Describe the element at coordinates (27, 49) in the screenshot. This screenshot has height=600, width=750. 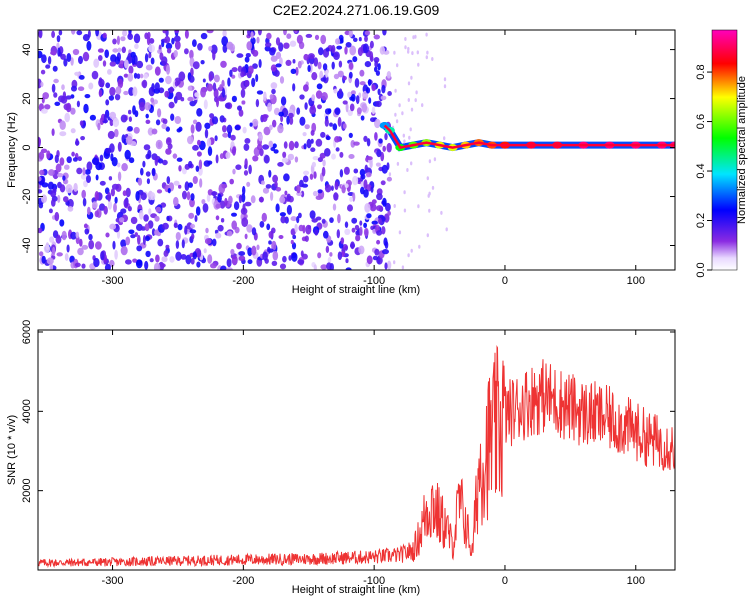
I see `spectrogram-y-tick-label: 40` at that location.